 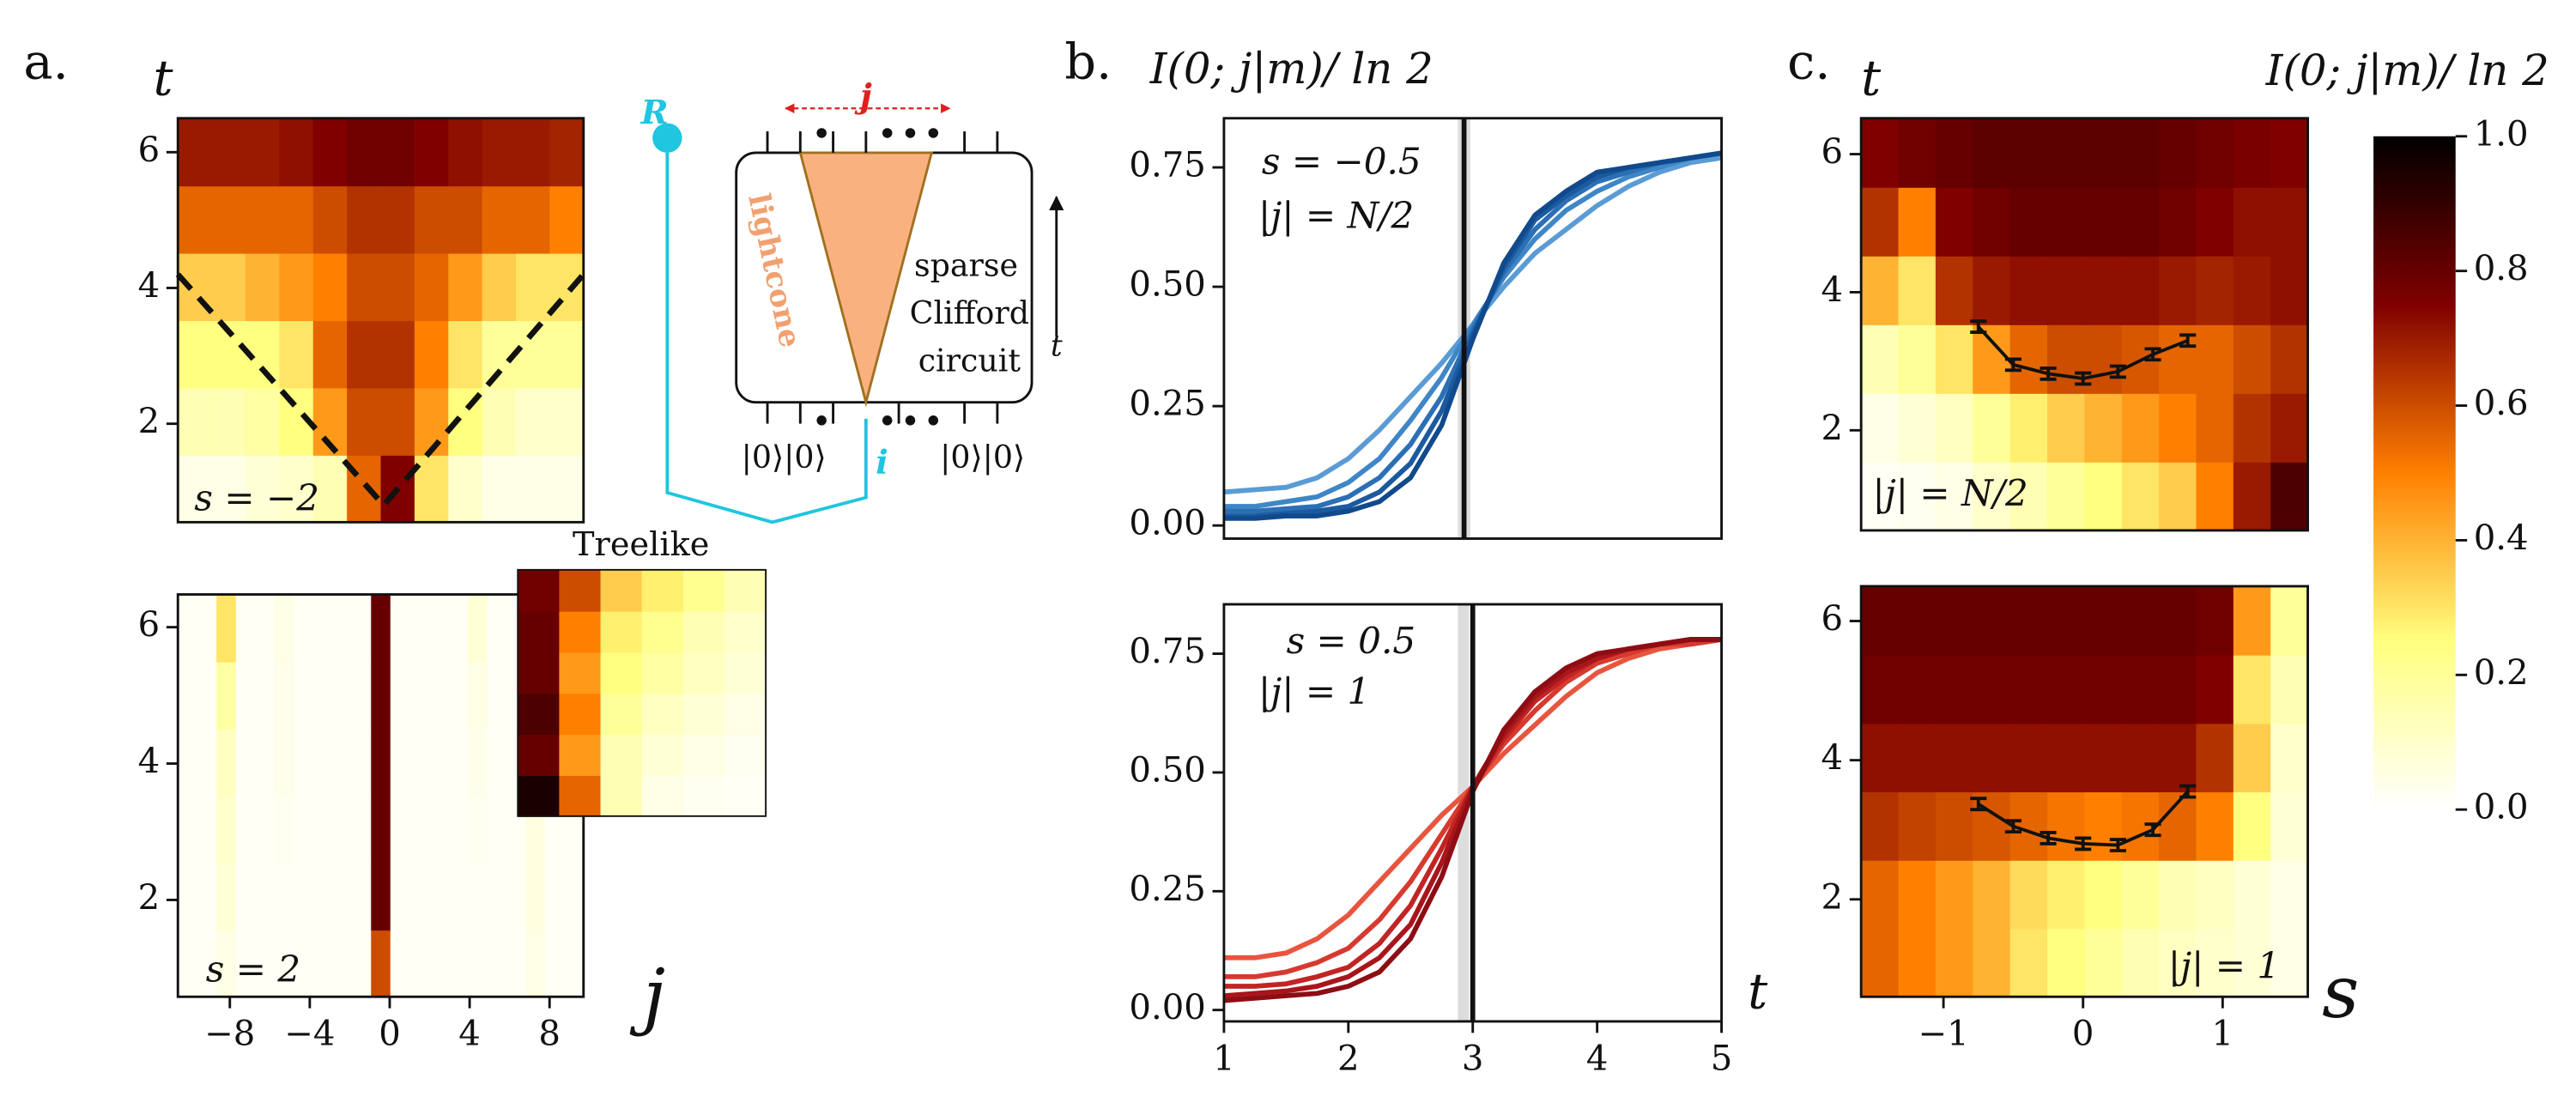 What do you see at coordinates (1057, 347) in the screenshot?
I see `label-t: t` at bounding box center [1057, 347].